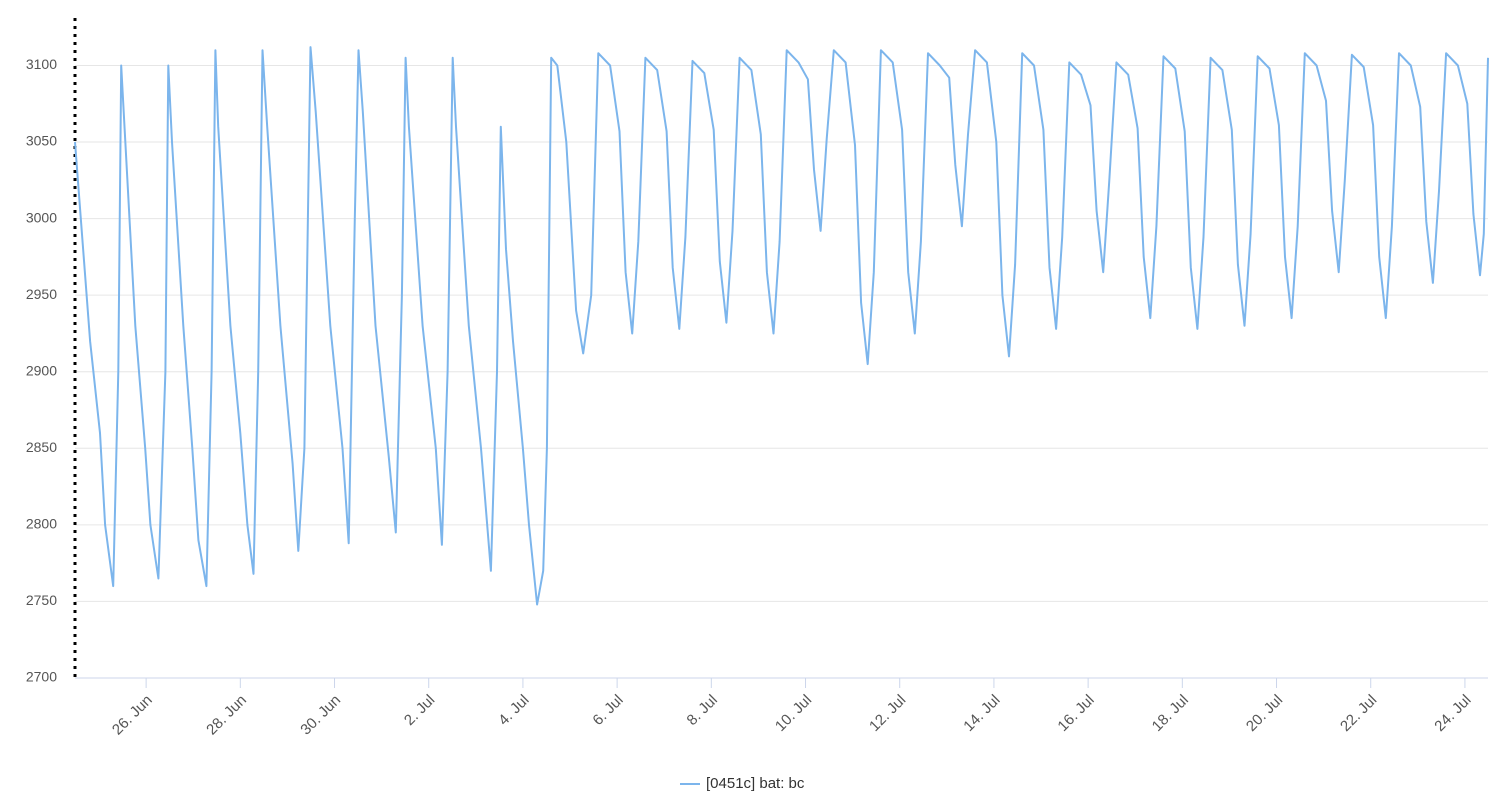 The image size is (1508, 802). Describe the element at coordinates (41, 370) in the screenshot. I see `y-tick-label: 2900` at that location.